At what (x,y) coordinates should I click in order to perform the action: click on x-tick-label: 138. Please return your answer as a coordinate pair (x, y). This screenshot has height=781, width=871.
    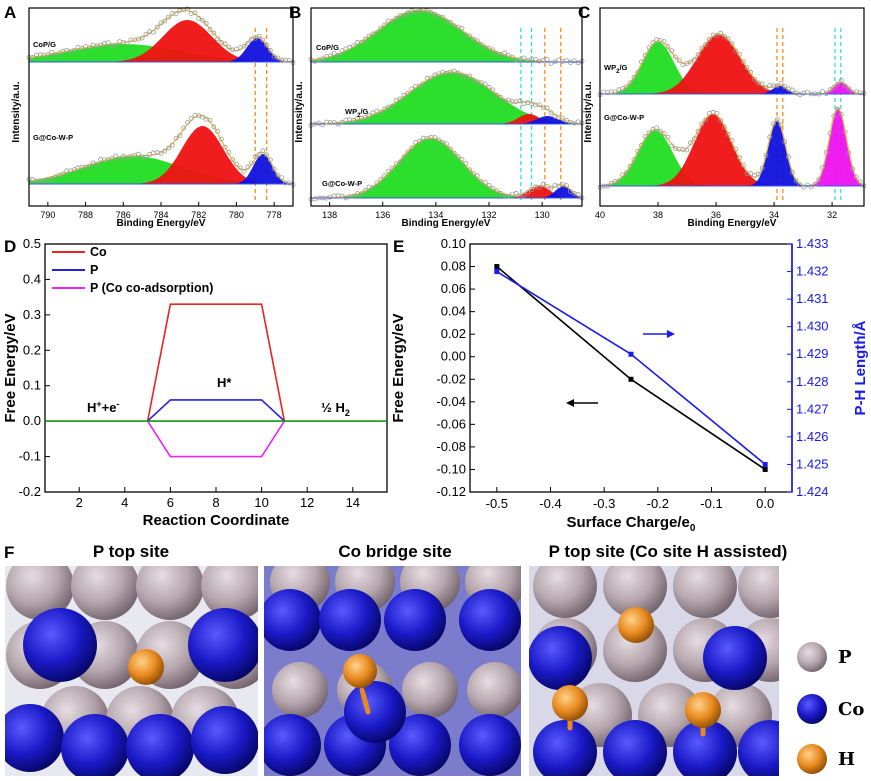
    Looking at the image, I should click on (329, 215).